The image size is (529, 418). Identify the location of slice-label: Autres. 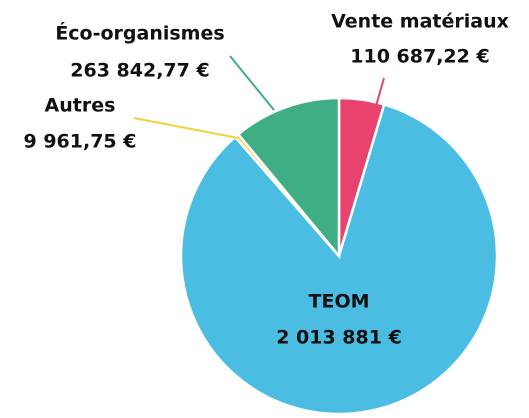
(80, 106).